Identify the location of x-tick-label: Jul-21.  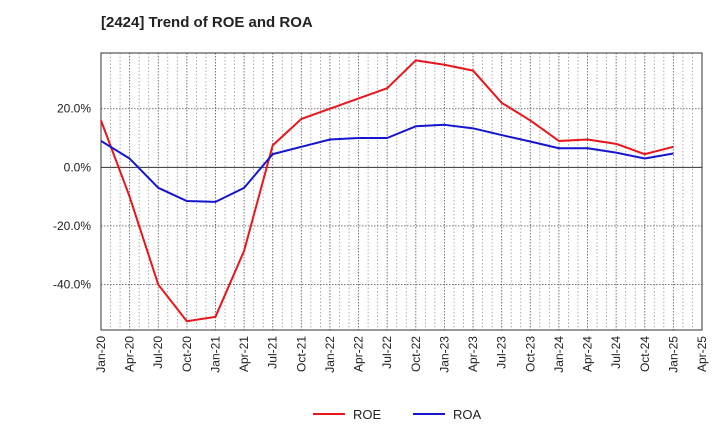
(273, 352).